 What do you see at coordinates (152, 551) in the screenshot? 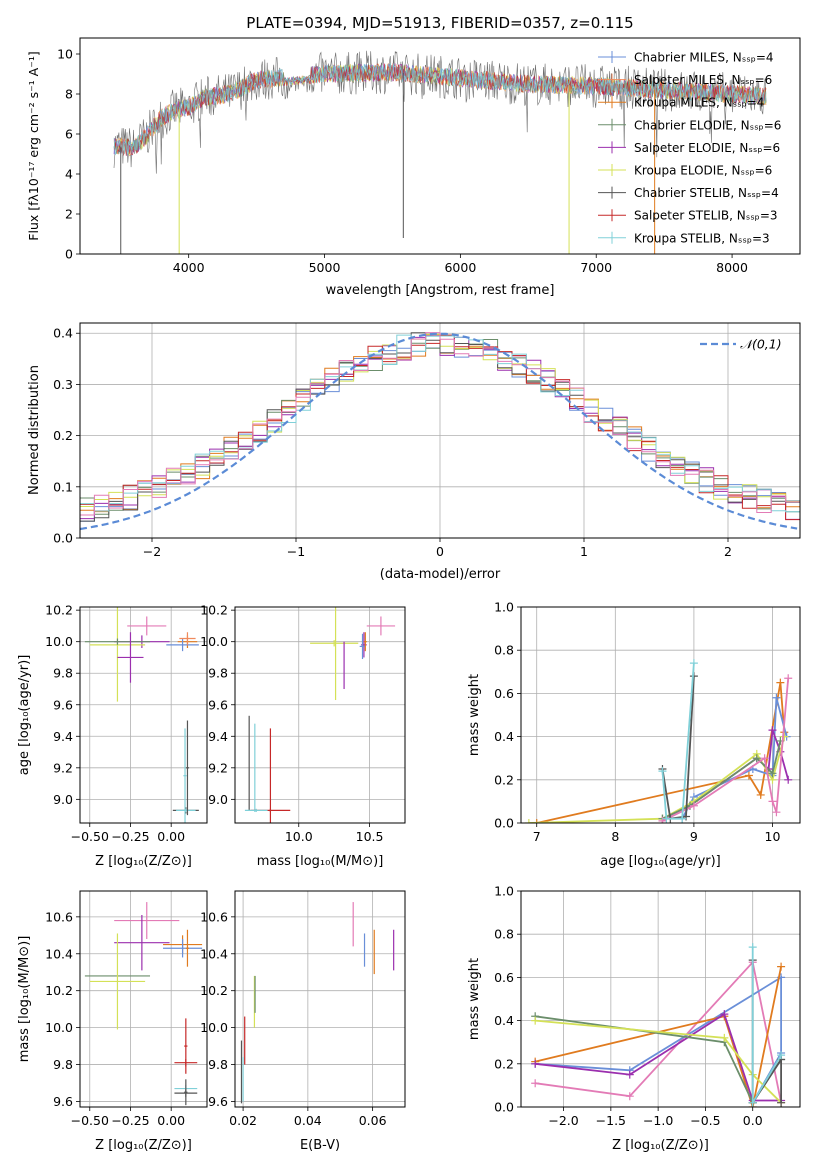
I see `x-tick-label: −2` at bounding box center [152, 551].